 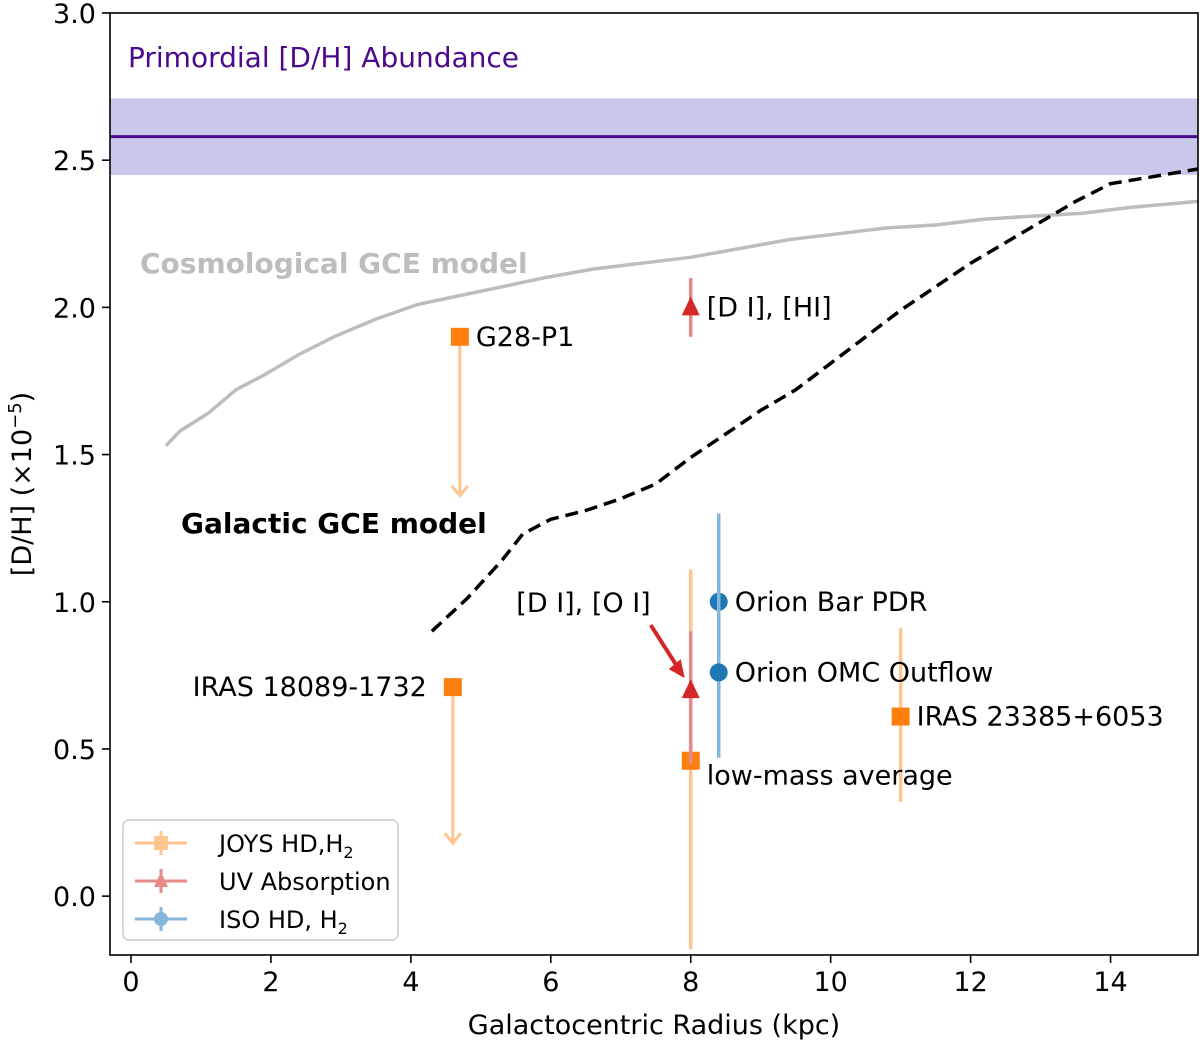 What do you see at coordinates (690, 306) in the screenshot?
I see `data-point-d-i-hi` at bounding box center [690, 306].